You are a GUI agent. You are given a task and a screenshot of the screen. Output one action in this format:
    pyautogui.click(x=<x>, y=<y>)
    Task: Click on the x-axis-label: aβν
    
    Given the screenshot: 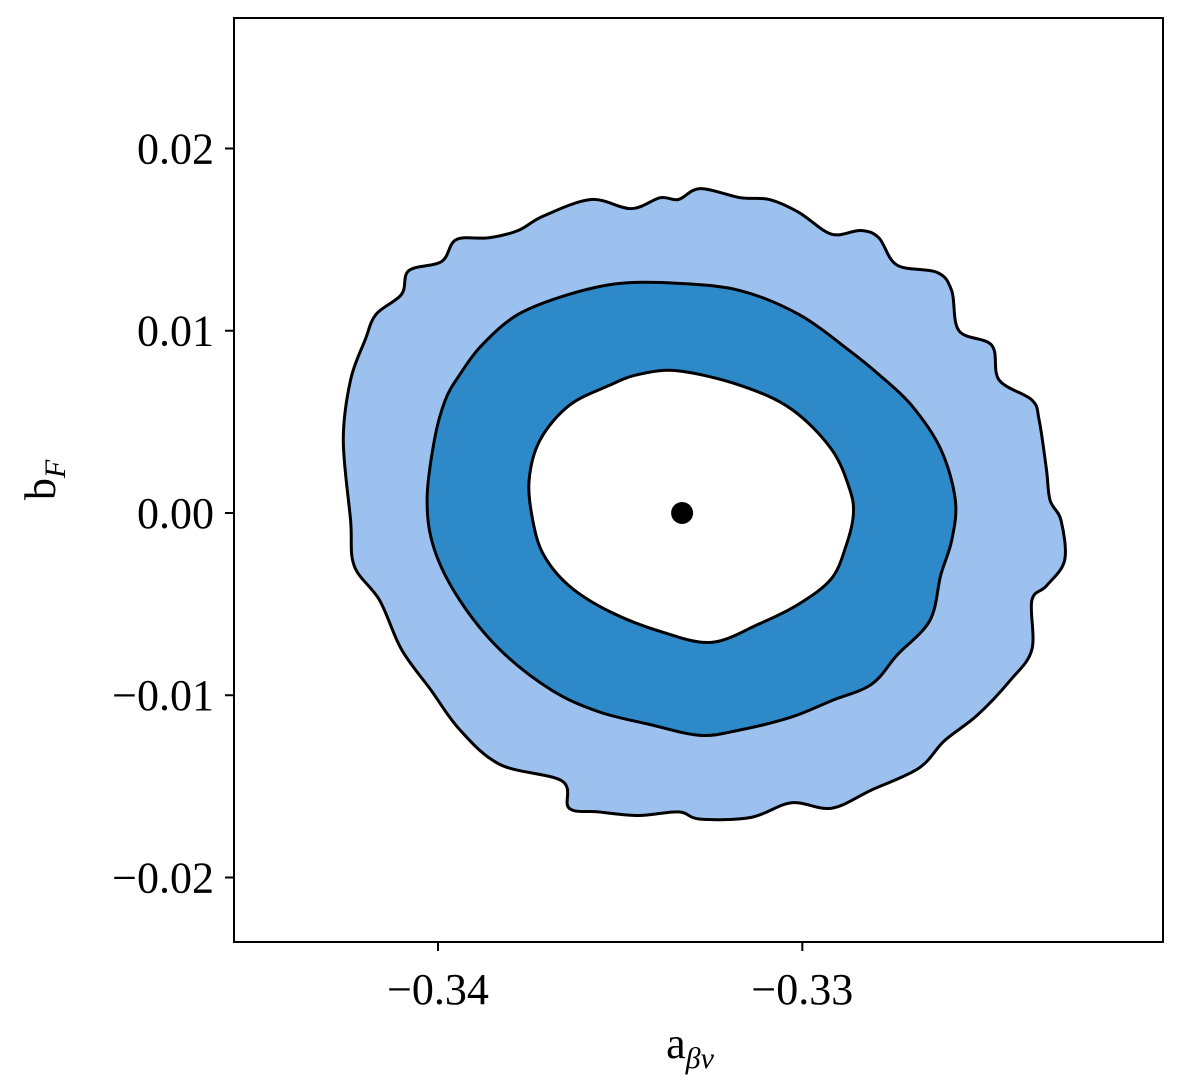 What is the action you would take?
    pyautogui.click(x=690, y=1047)
    